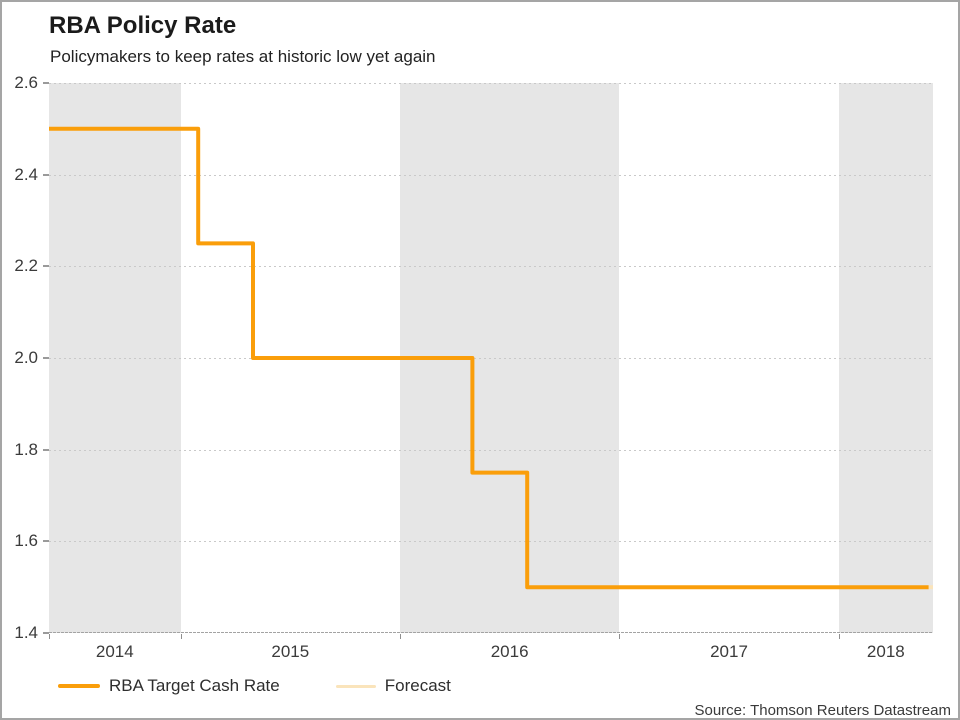  I want to click on y-tick-label: 2.2, so click(26, 266).